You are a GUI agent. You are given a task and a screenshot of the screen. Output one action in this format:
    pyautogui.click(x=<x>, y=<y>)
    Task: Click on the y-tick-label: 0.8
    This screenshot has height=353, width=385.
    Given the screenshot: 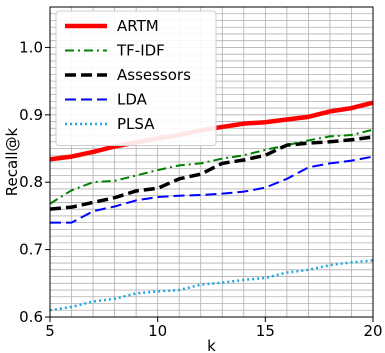 What is the action you would take?
    pyautogui.click(x=31, y=182)
    